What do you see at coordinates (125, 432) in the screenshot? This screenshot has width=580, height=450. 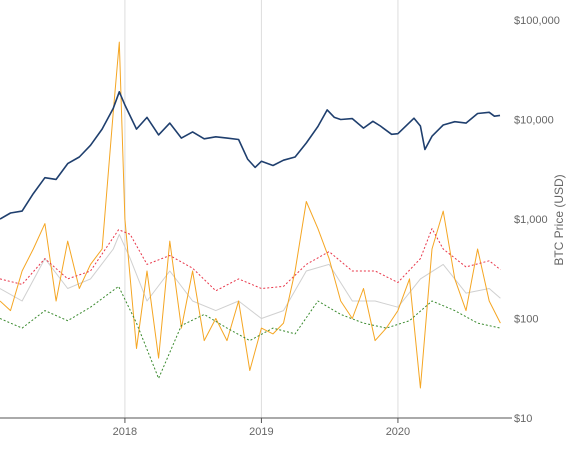 I see `x-tick-label: 2018` at bounding box center [125, 432].